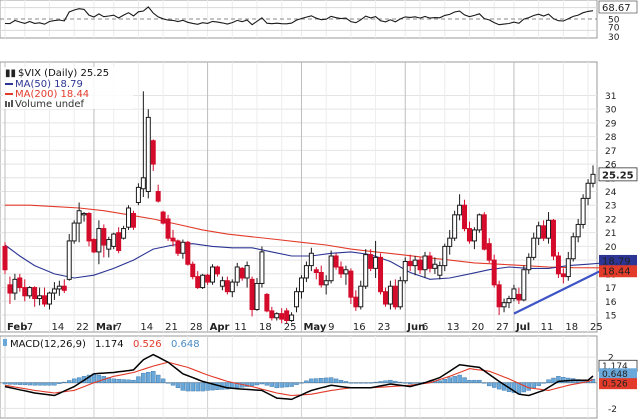 The image size is (640, 420). I want to click on price-tick-label: 27, so click(610, 152).